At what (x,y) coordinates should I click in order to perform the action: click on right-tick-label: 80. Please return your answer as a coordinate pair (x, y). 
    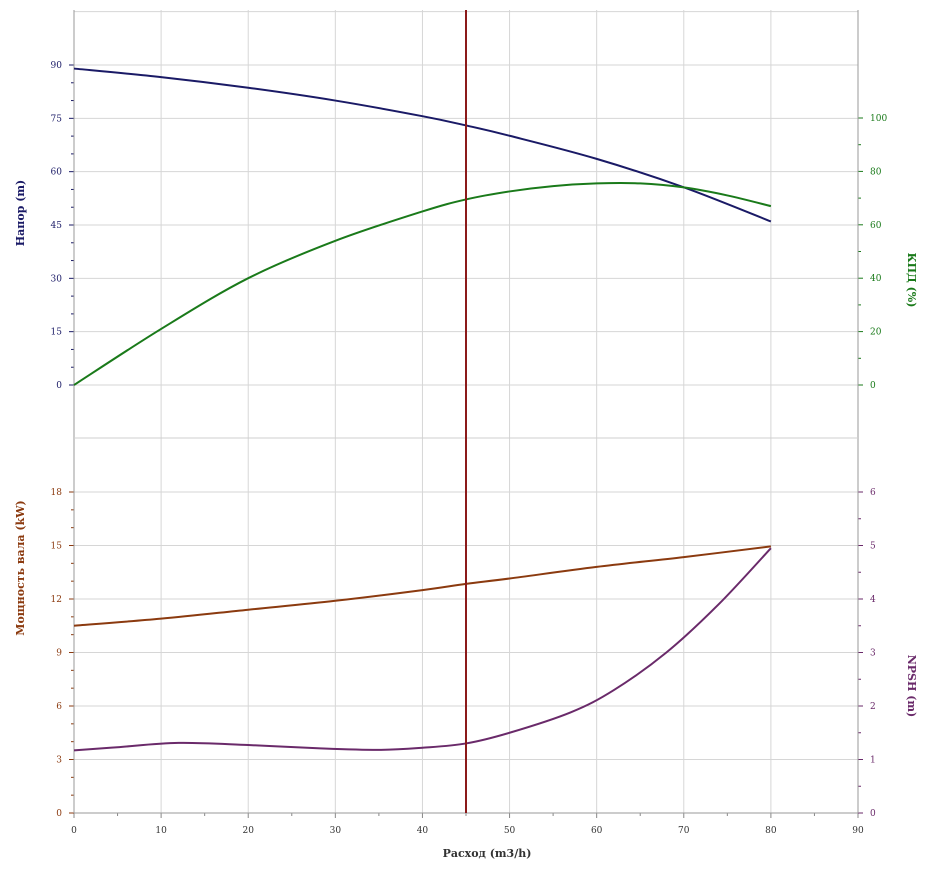
    Looking at the image, I should click on (876, 172).